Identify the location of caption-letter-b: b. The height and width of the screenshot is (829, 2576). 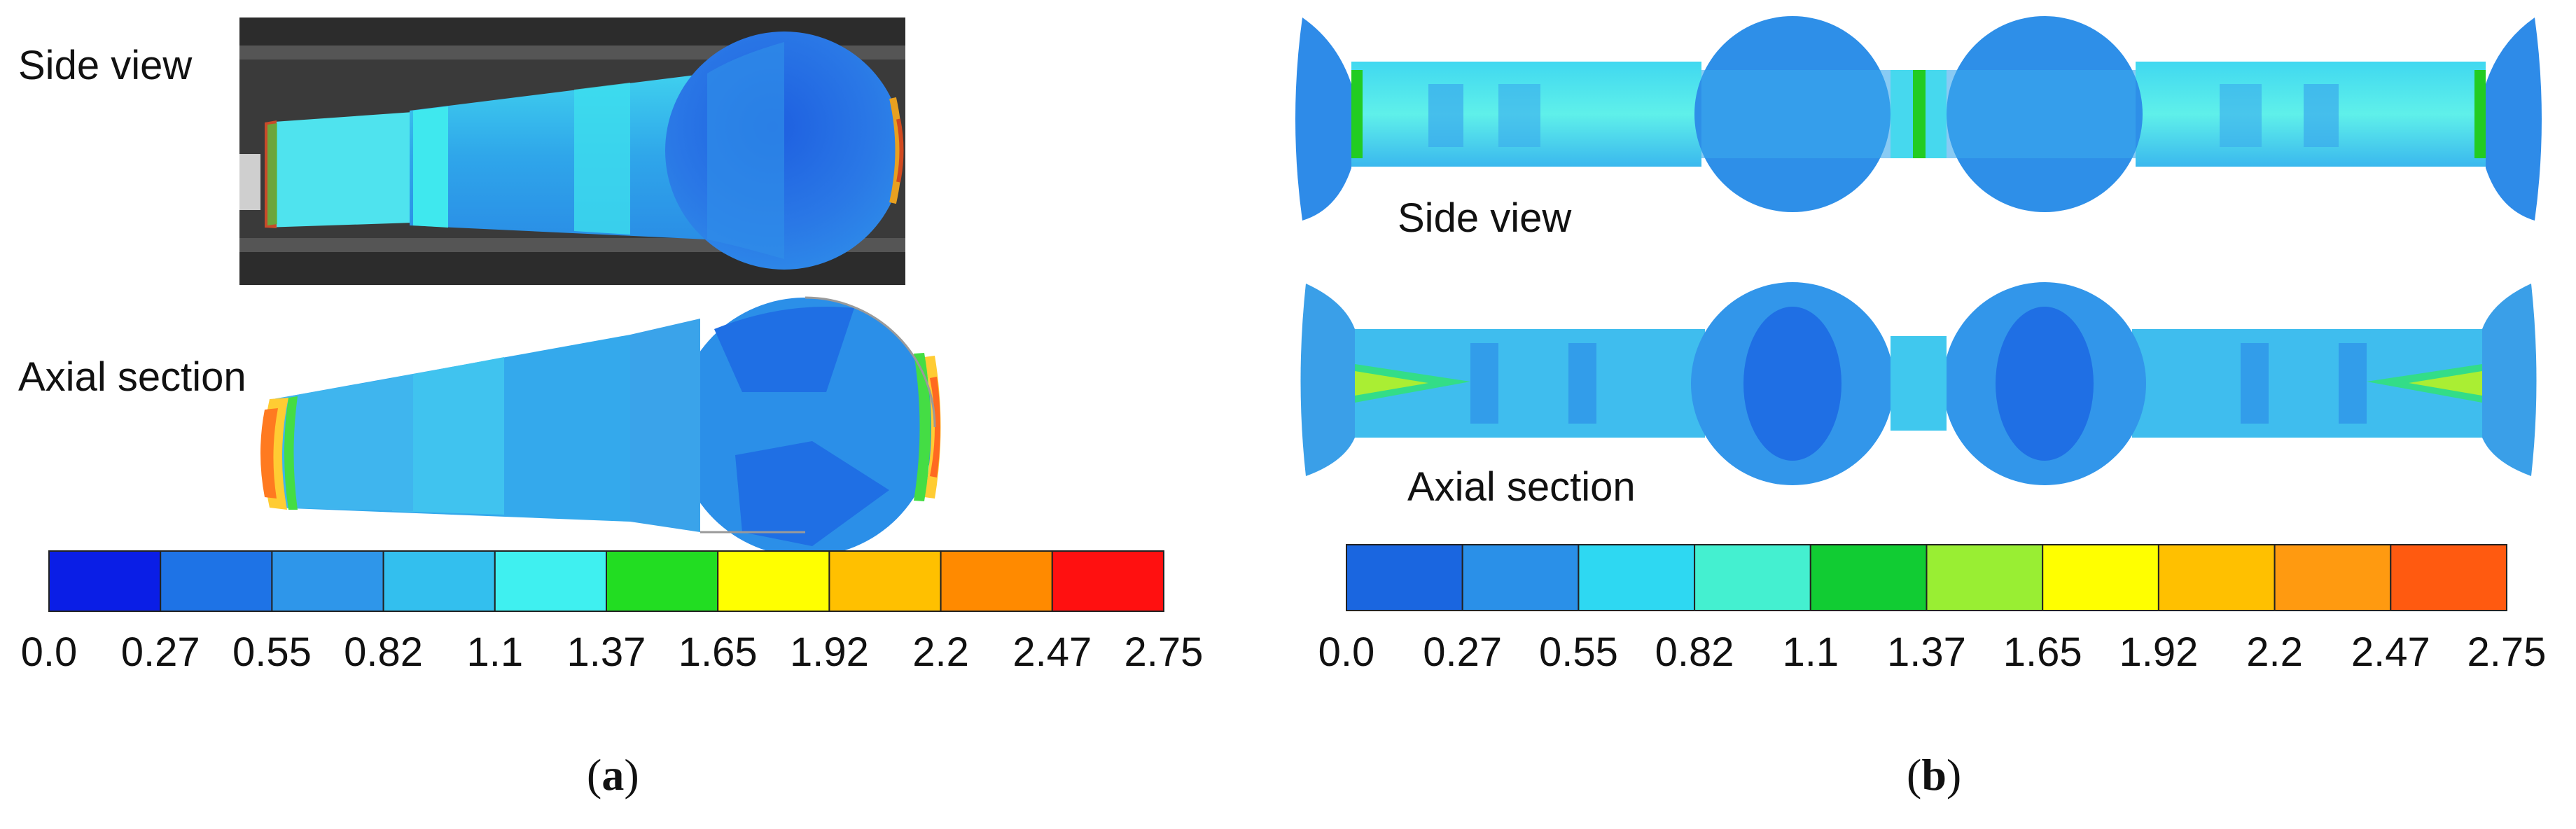
(1934, 775).